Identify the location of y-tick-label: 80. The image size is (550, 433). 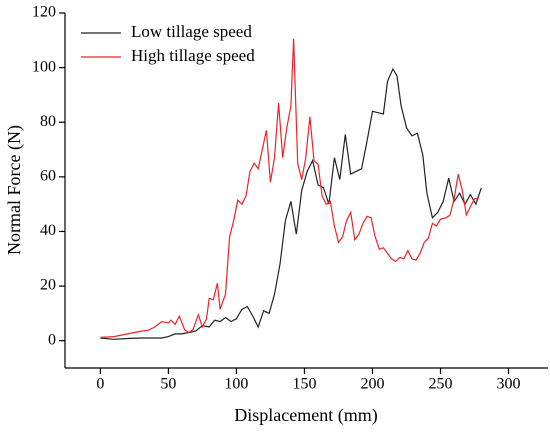
(48, 121).